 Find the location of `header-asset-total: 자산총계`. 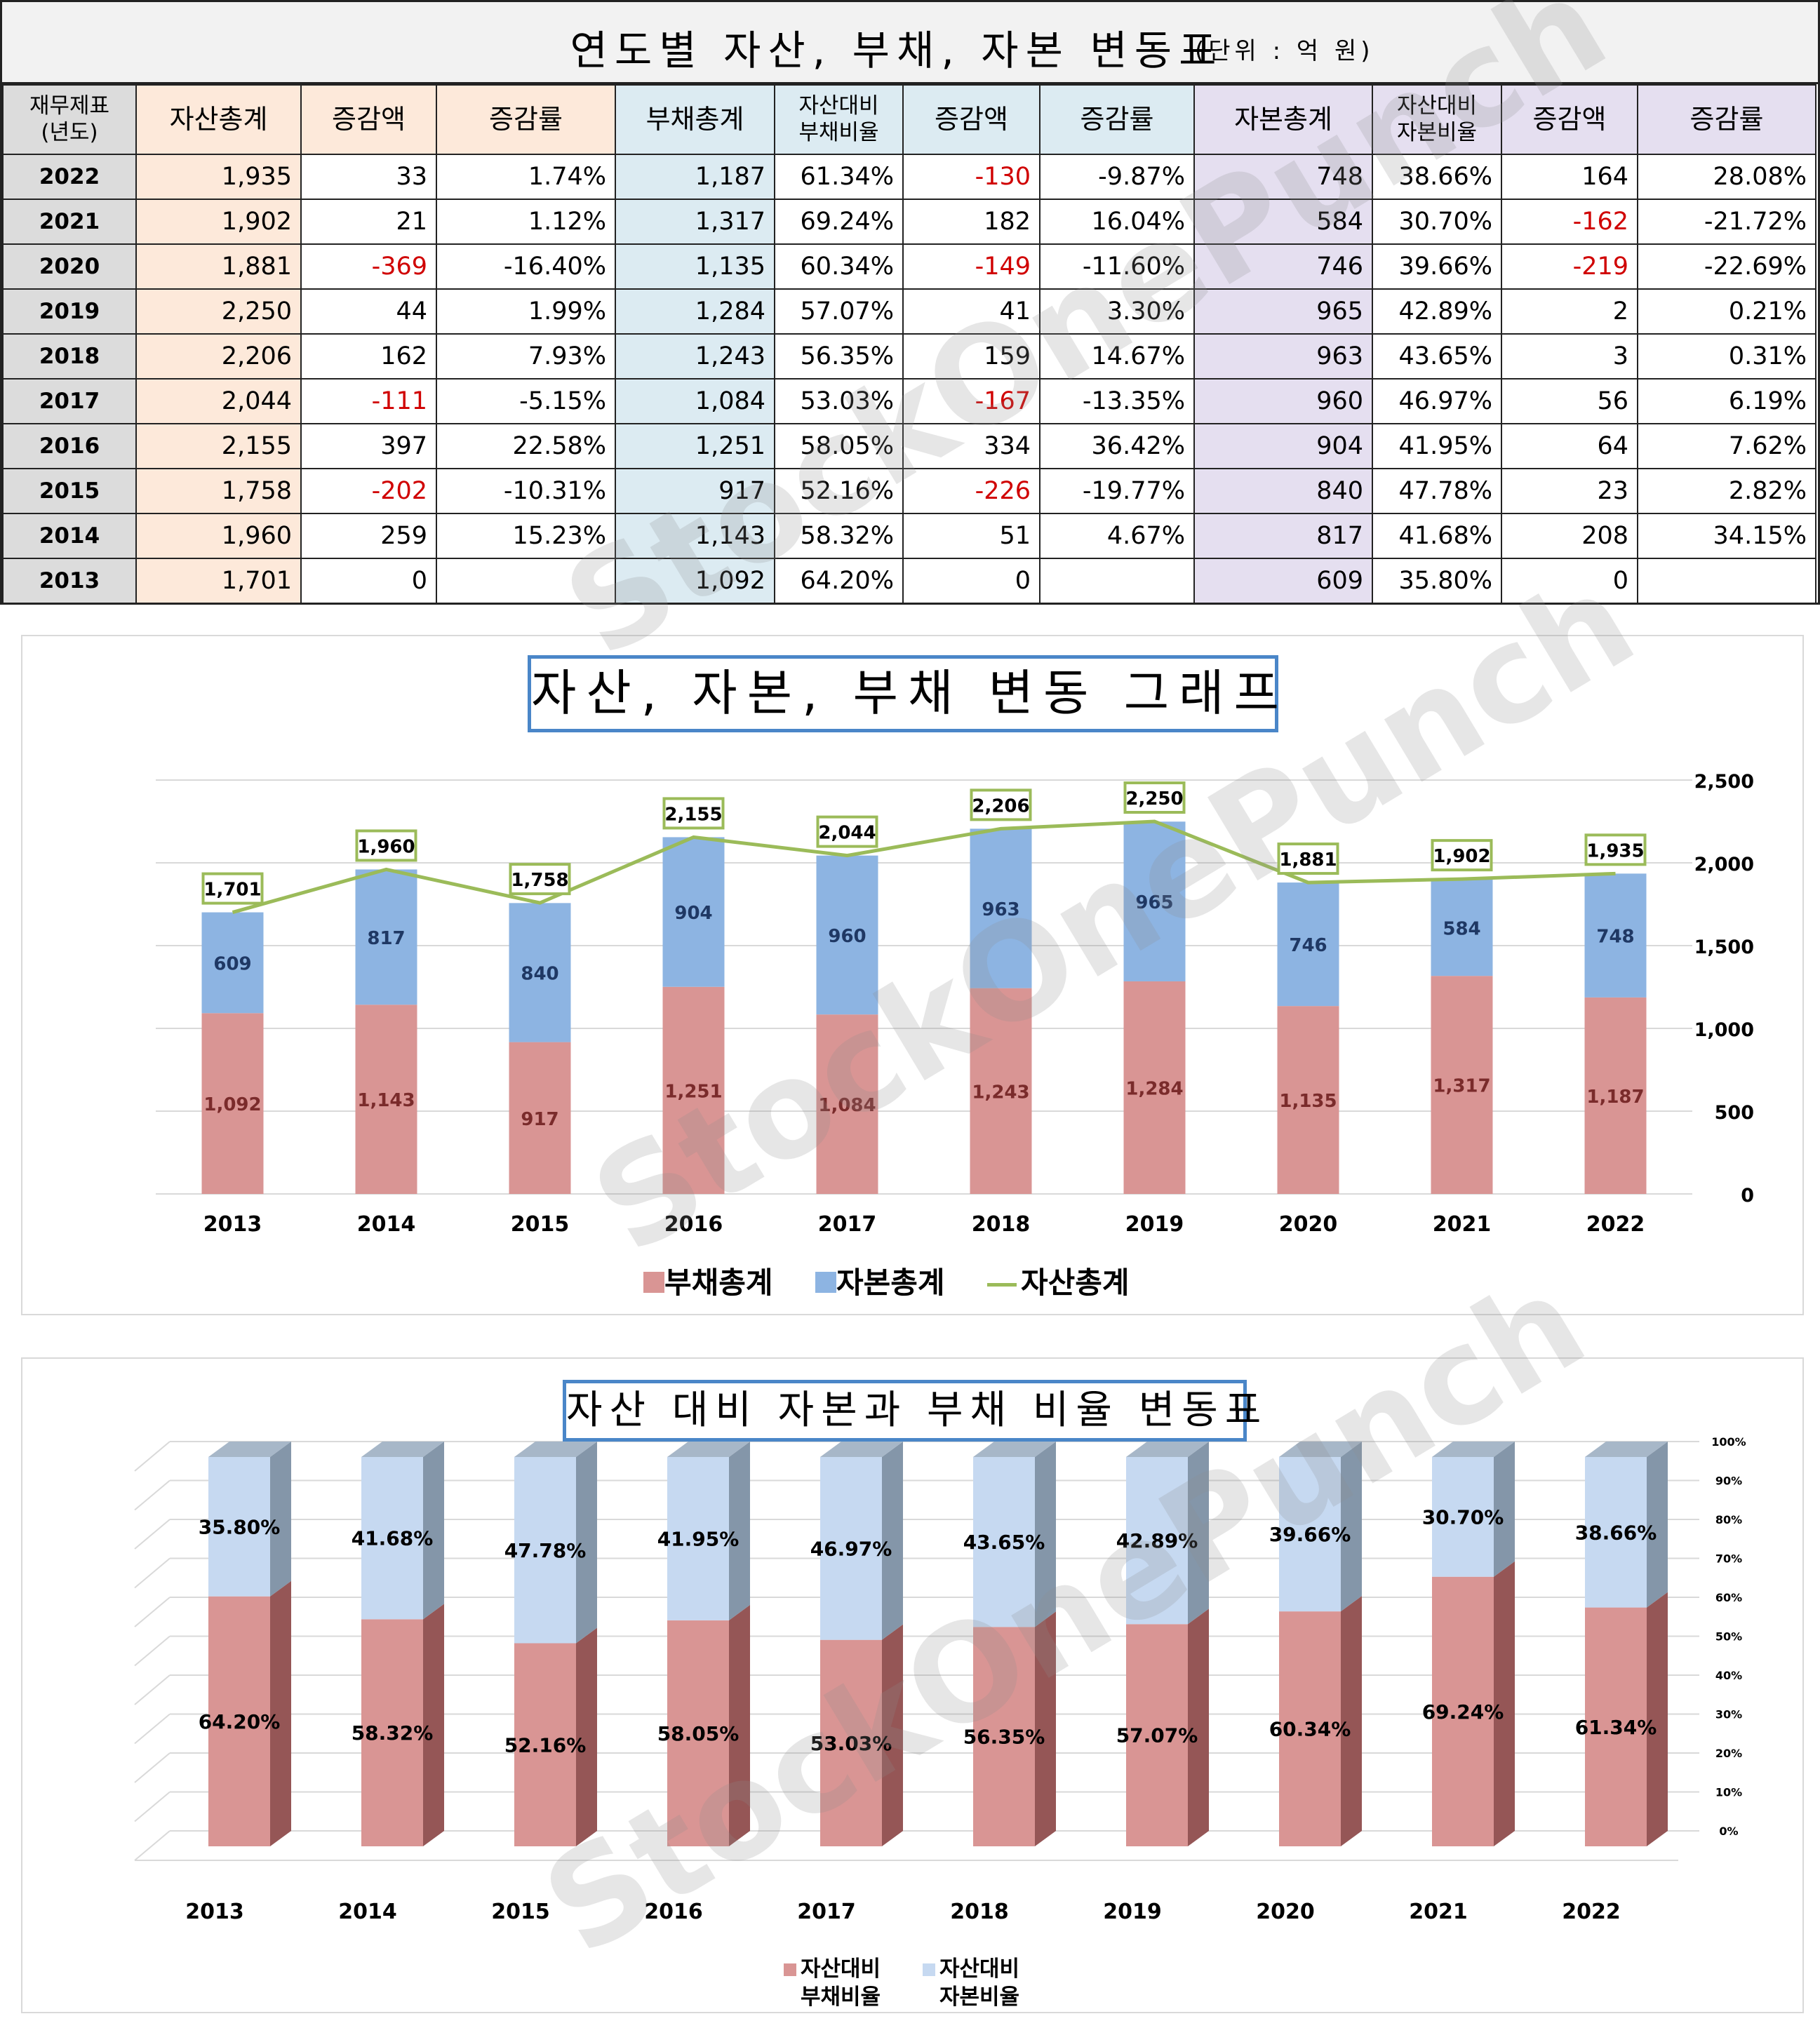

header-asset-total: 자산총계 is located at coordinates (218, 120).